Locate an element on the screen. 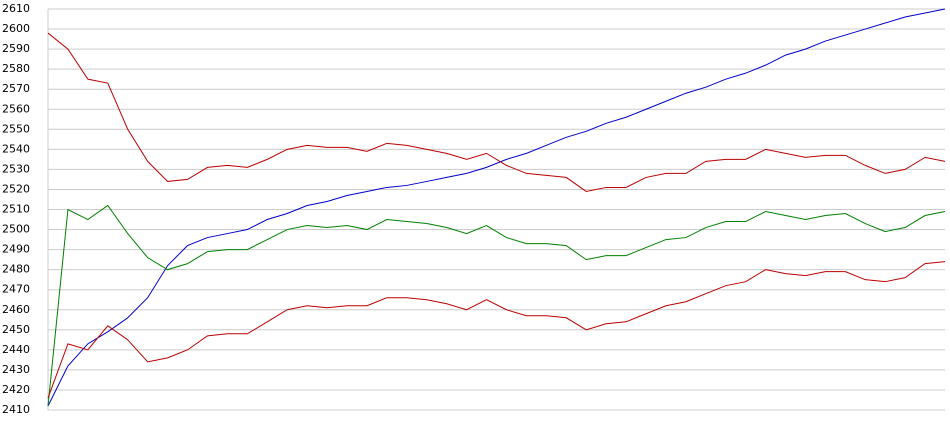  y-tick-label: 2470 is located at coordinates (16, 289).